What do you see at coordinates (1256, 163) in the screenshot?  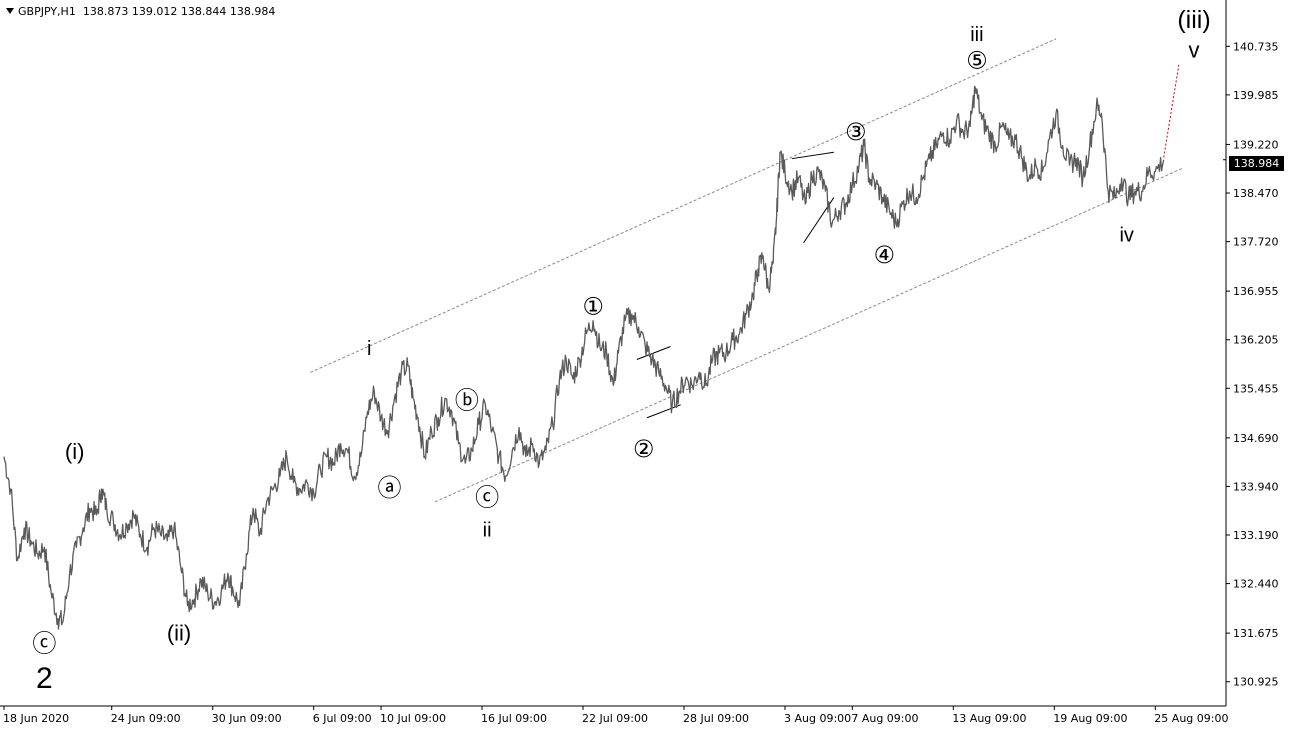 I see `current-price-tag: 138.984` at bounding box center [1256, 163].